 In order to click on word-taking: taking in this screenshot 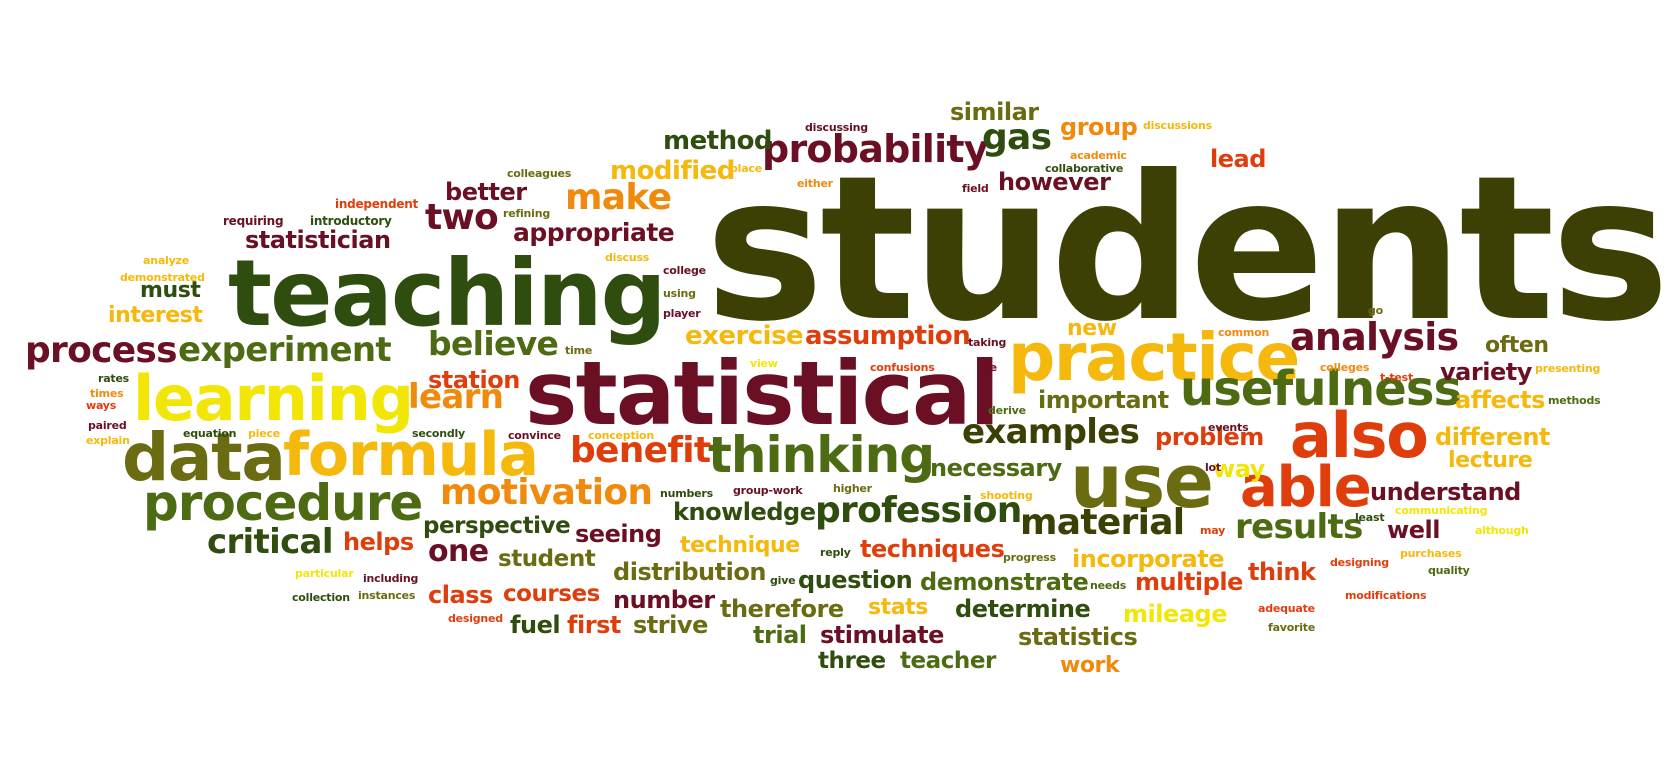, I will do `click(987, 342)`.